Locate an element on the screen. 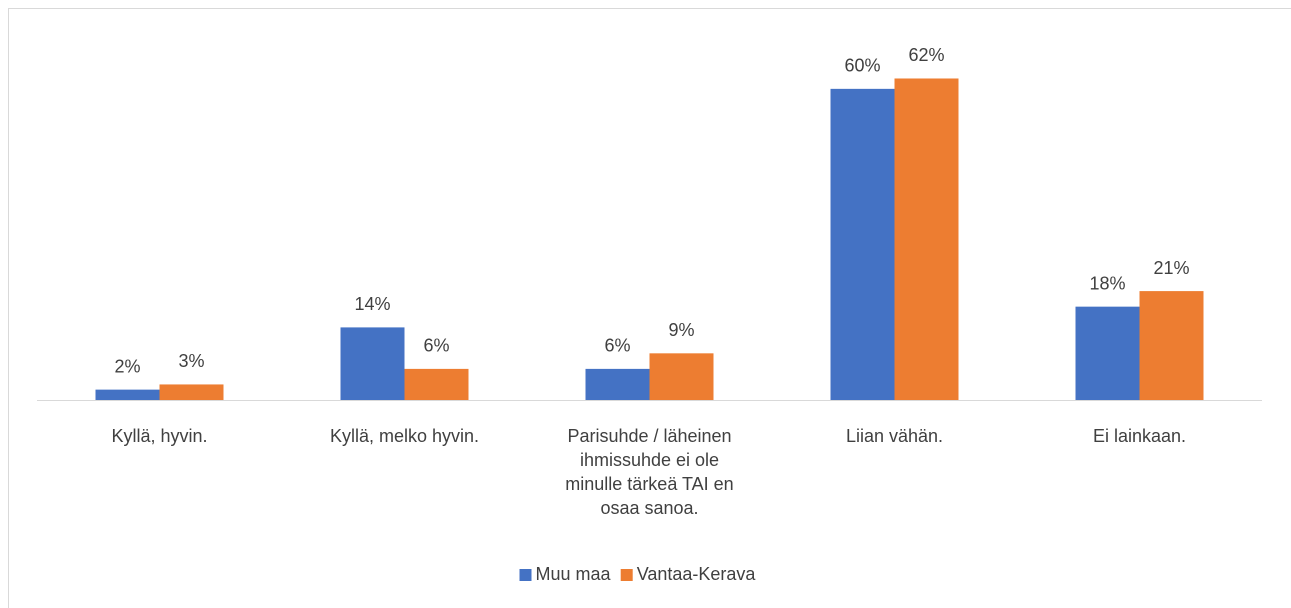 This screenshot has width=1291, height=608. x-tick-label: Kyllä, hyvin. is located at coordinates (159, 436).